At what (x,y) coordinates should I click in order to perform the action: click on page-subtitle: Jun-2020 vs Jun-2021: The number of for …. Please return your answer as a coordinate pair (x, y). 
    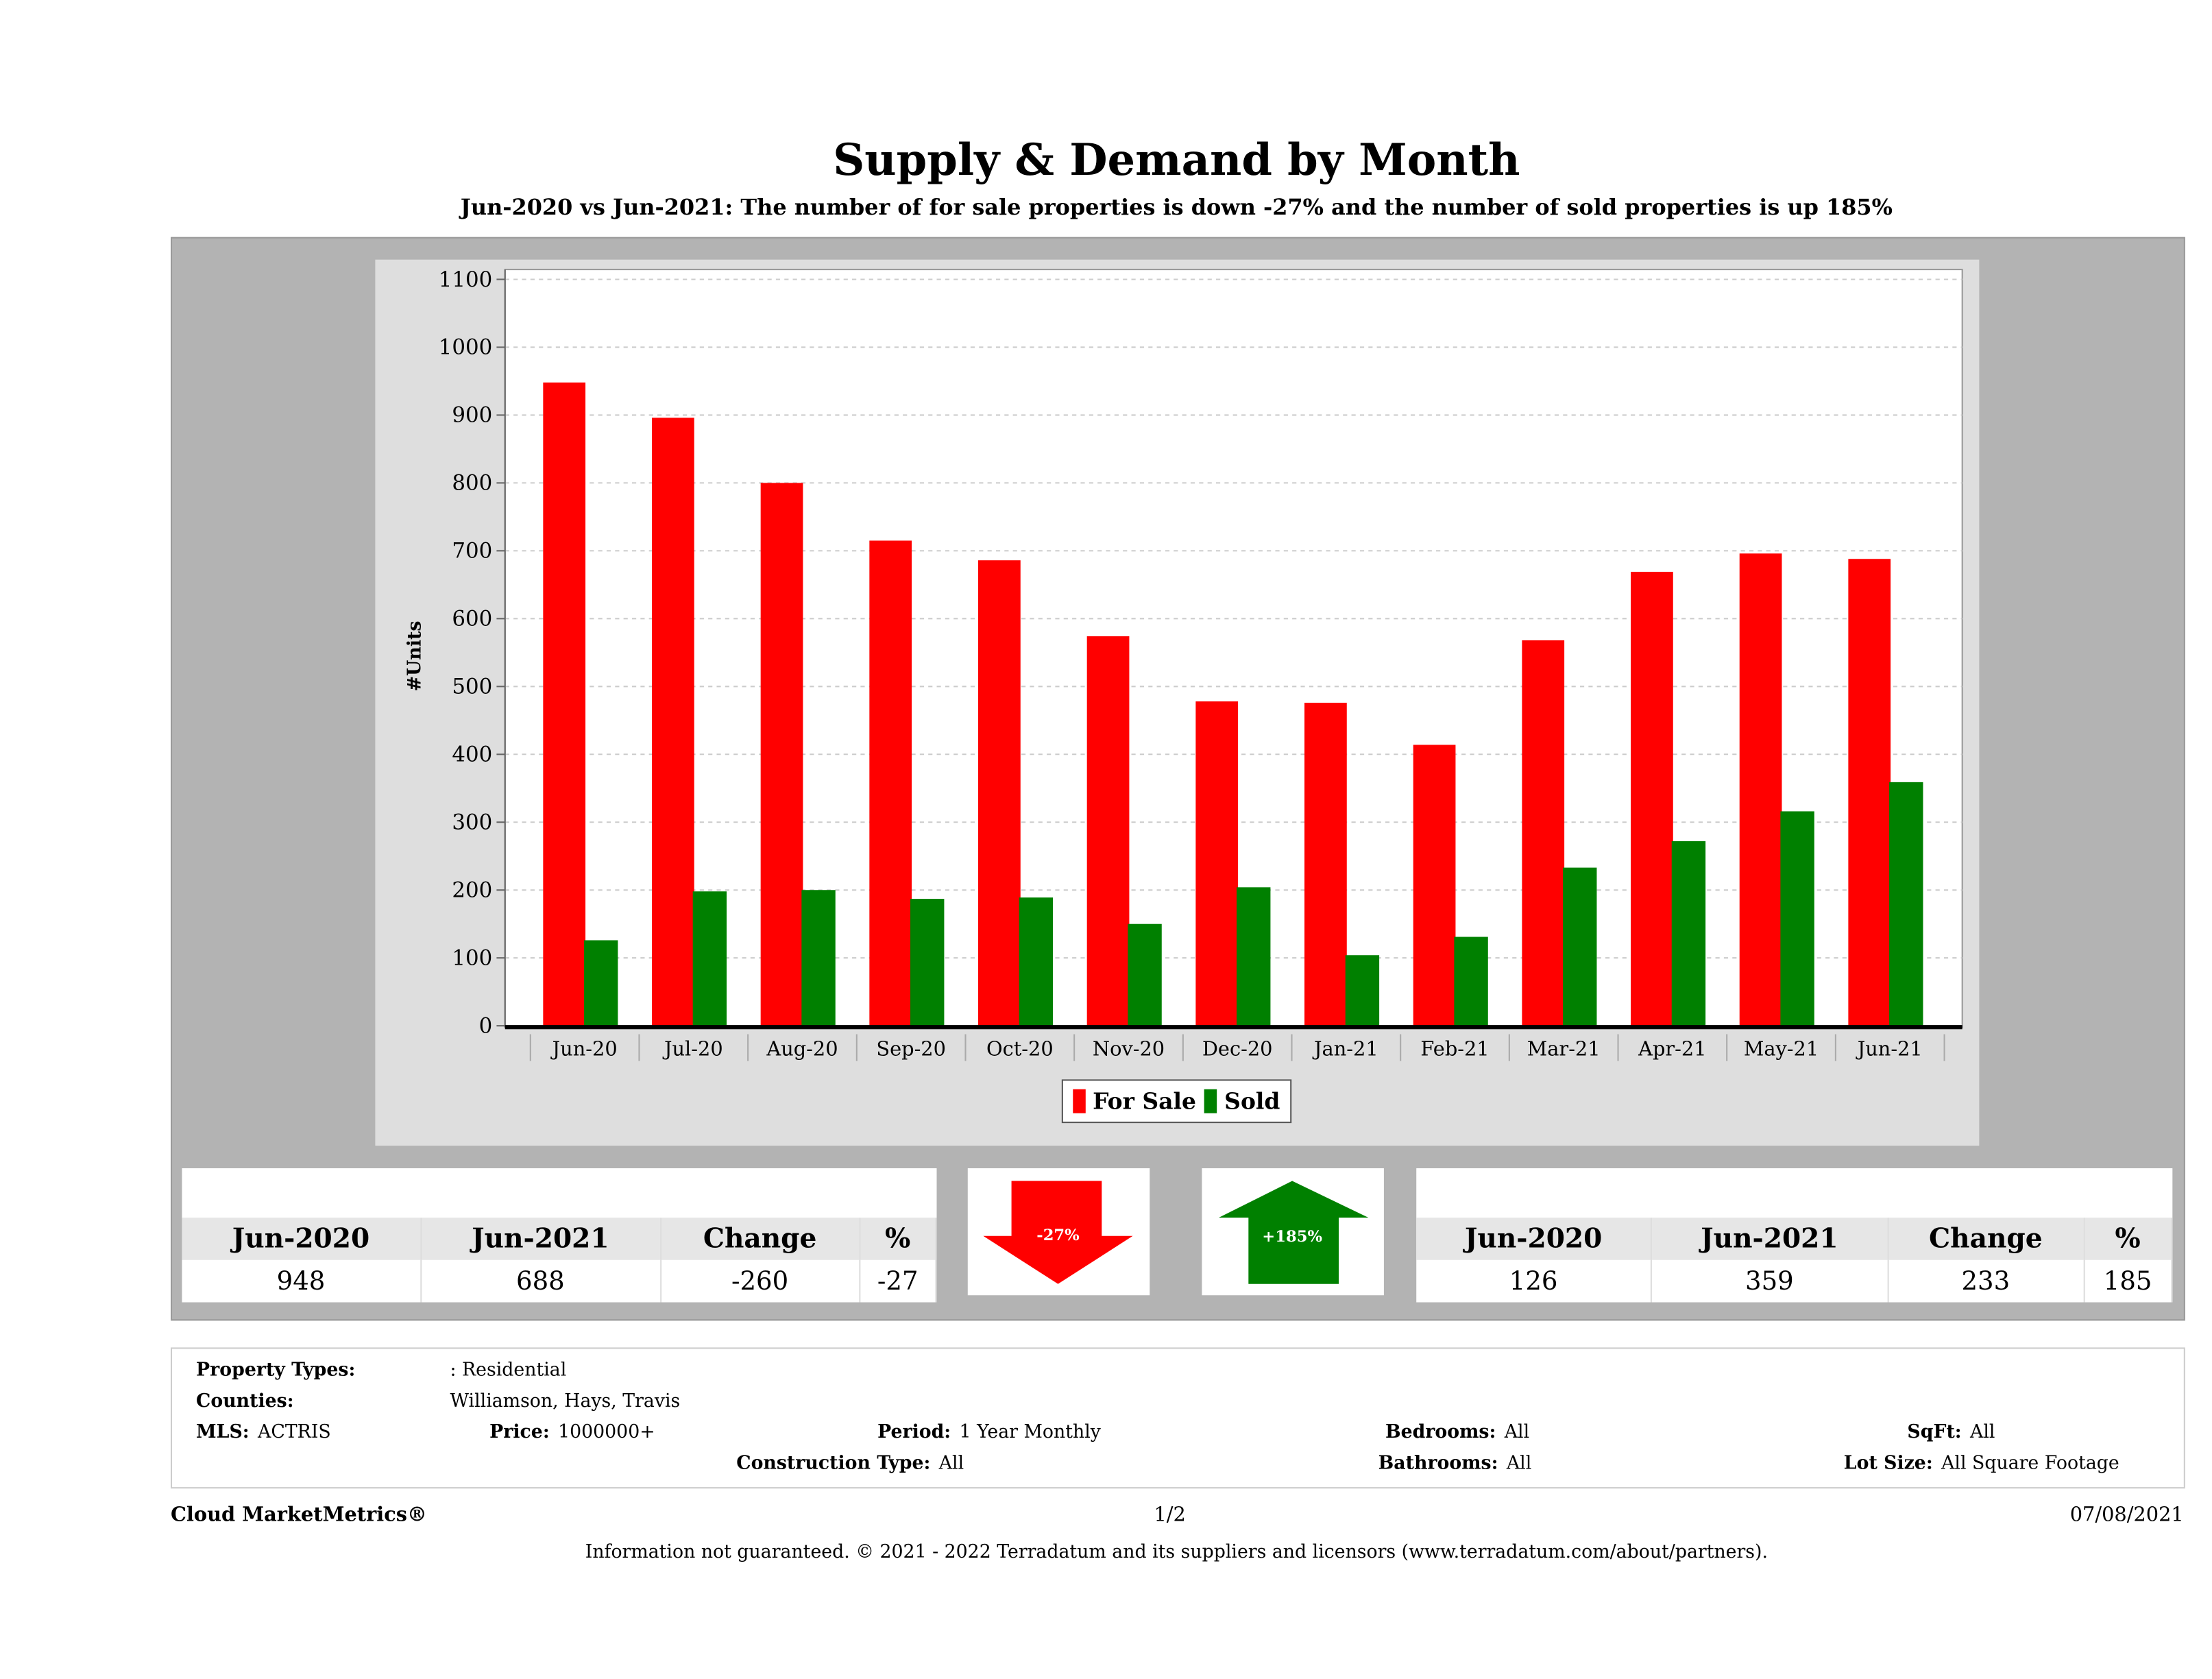
    Looking at the image, I should click on (1176, 207).